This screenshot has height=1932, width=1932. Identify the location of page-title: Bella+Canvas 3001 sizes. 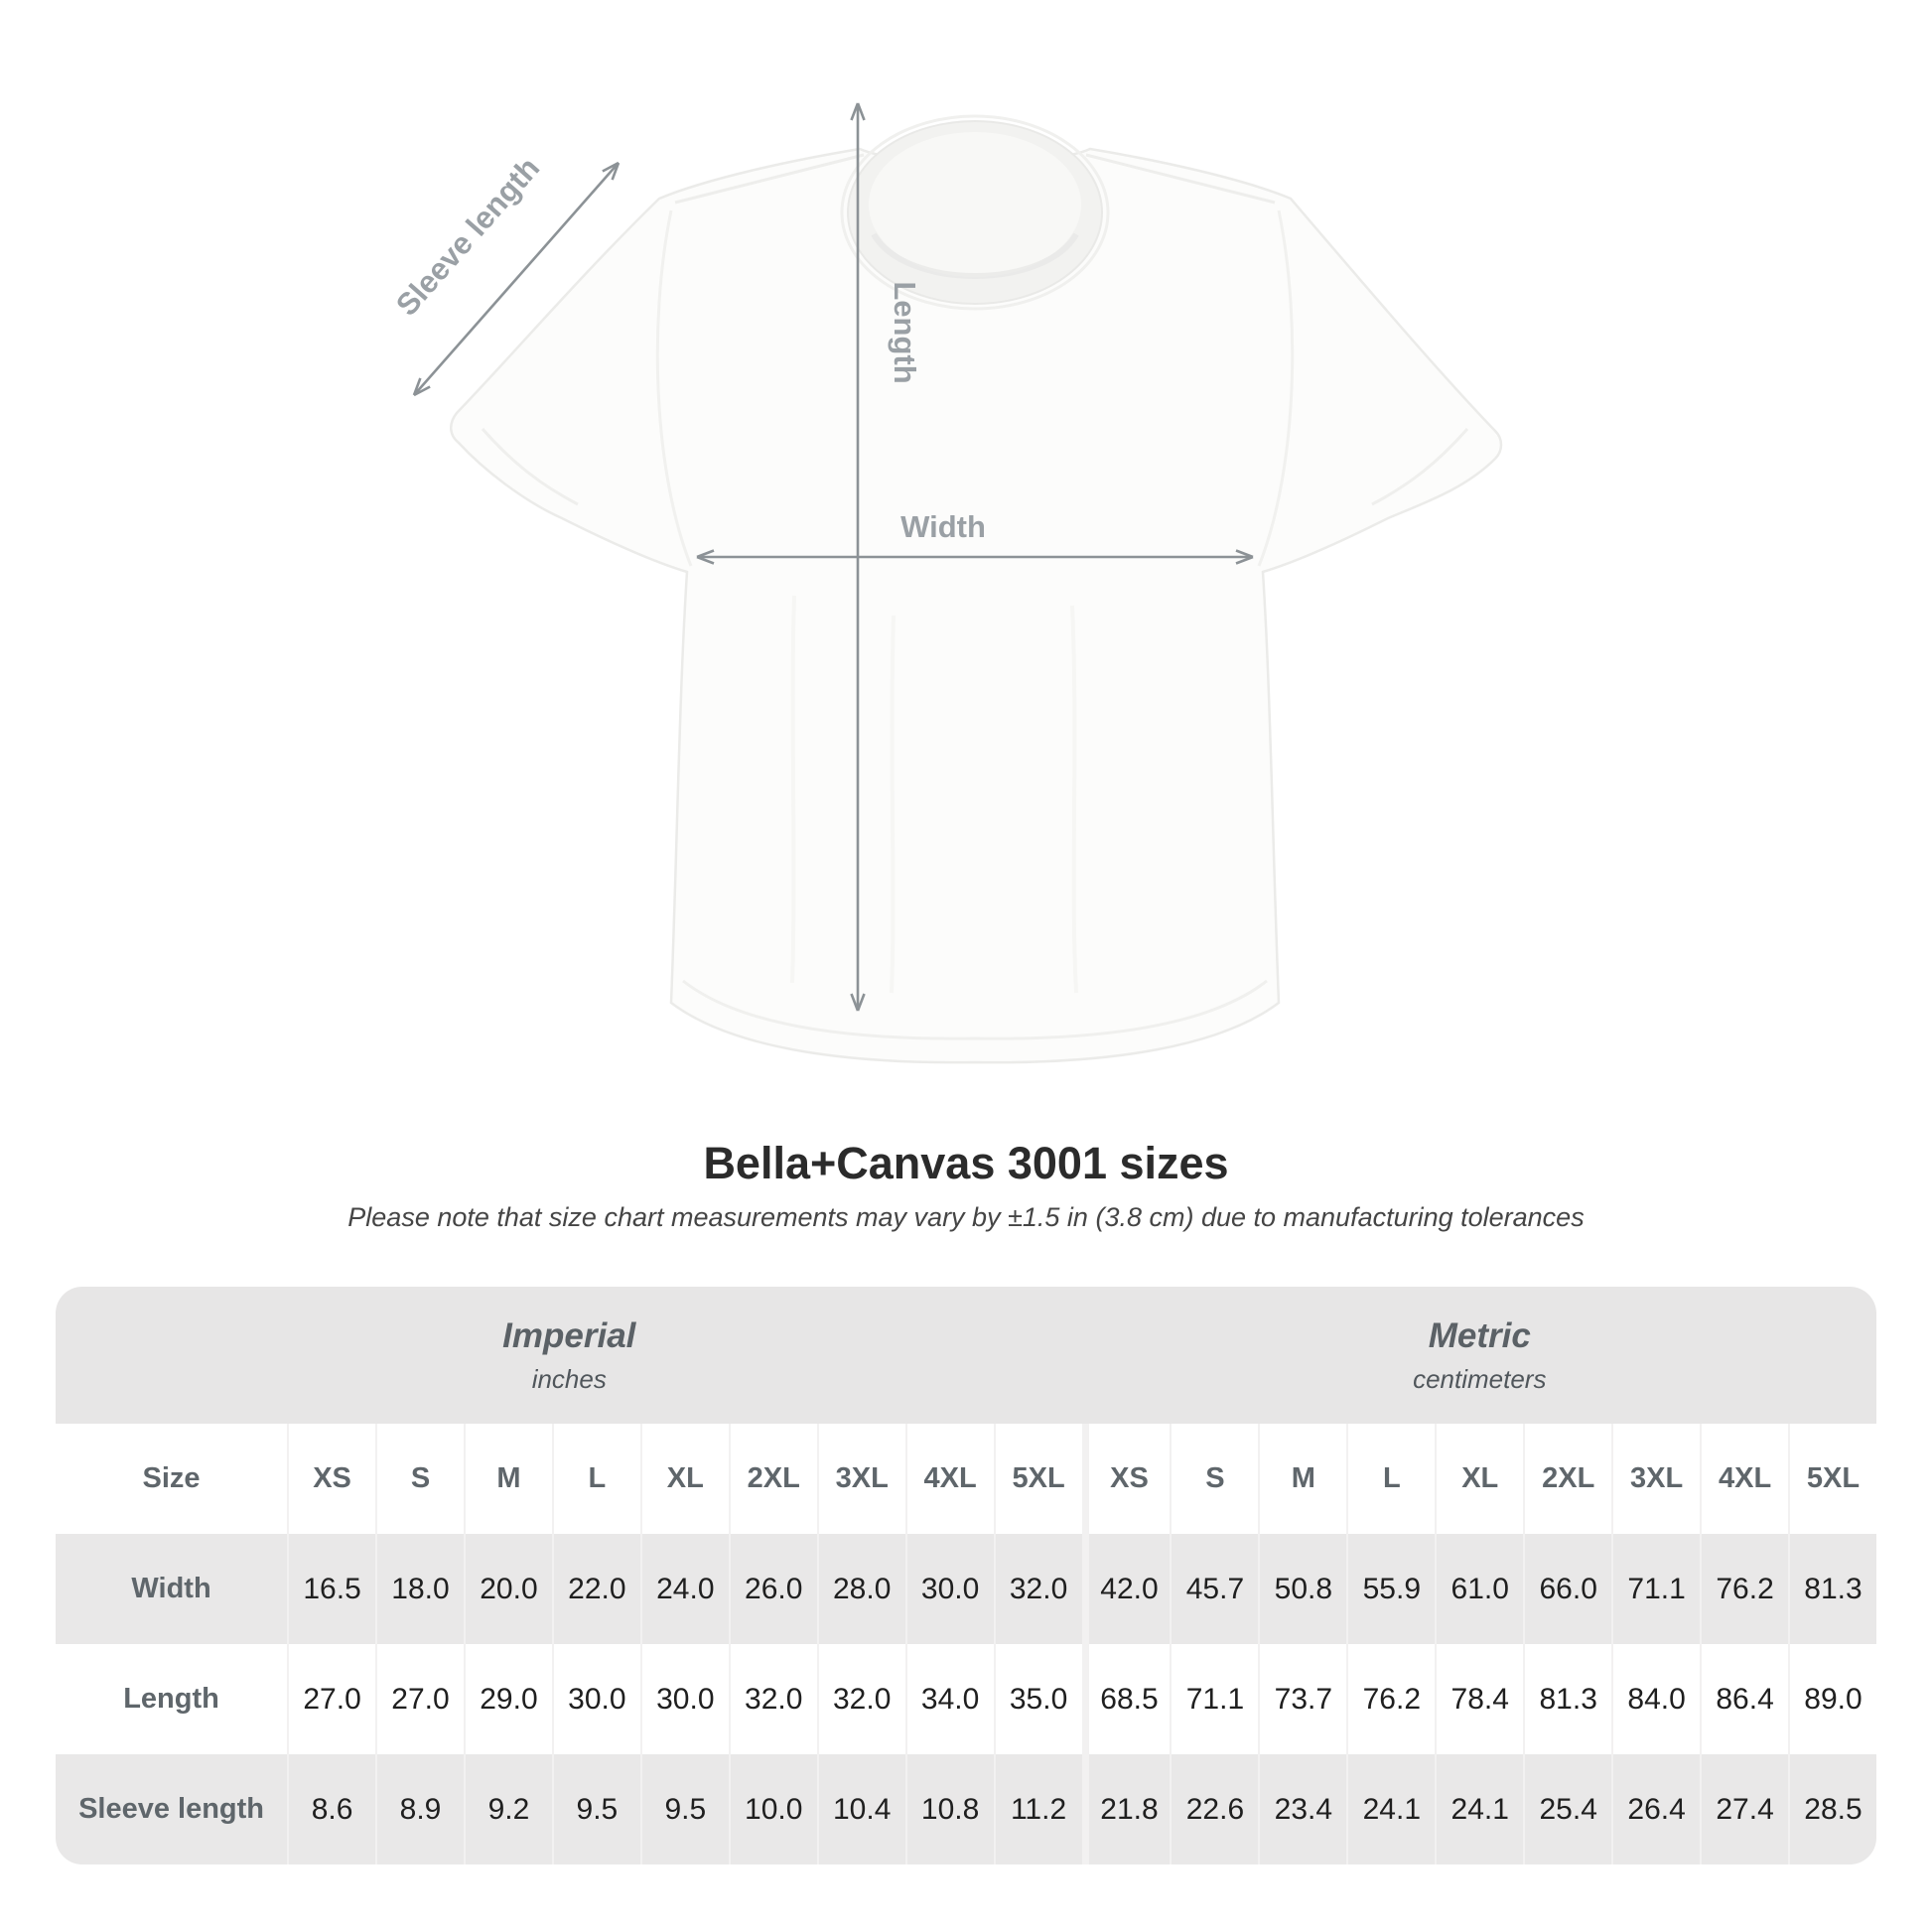
(966, 1163).